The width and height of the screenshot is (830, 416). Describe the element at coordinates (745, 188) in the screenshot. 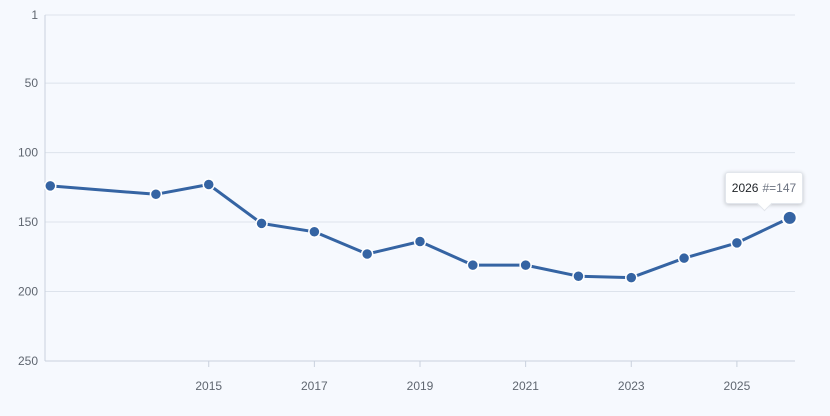

I see `tooltip-year: 2026` at that location.